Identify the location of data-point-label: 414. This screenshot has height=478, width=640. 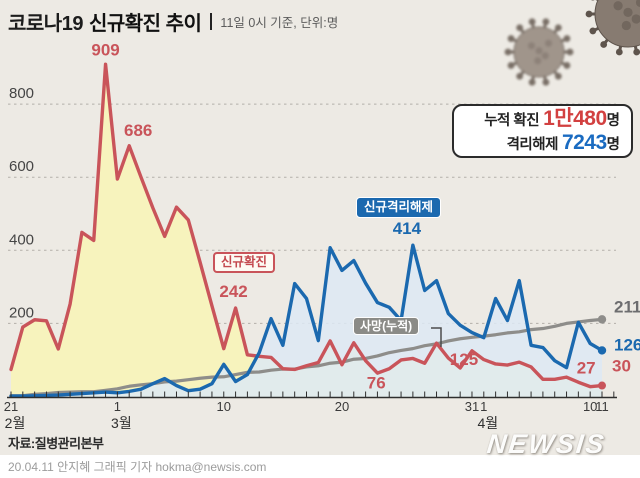
(407, 228).